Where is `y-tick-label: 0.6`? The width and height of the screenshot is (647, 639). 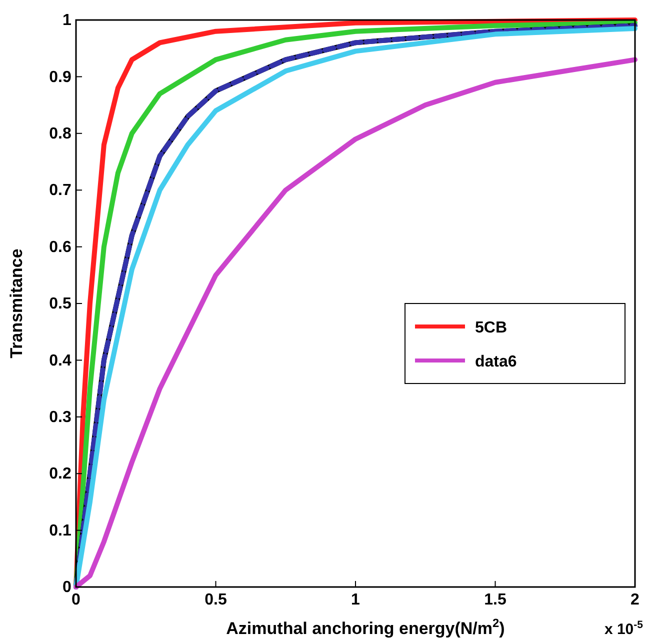 y-tick-label: 0.6 is located at coordinates (60, 247).